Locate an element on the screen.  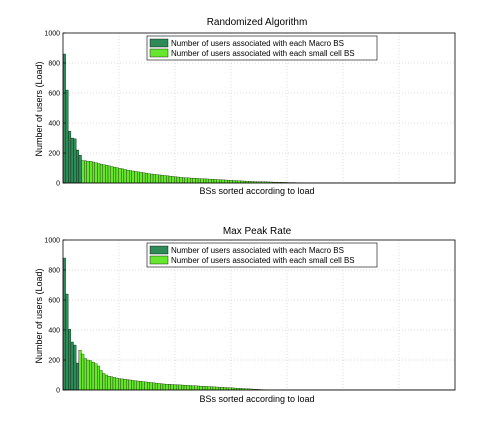
chart-title: Randomized Algorithm is located at coordinates (257, 22).